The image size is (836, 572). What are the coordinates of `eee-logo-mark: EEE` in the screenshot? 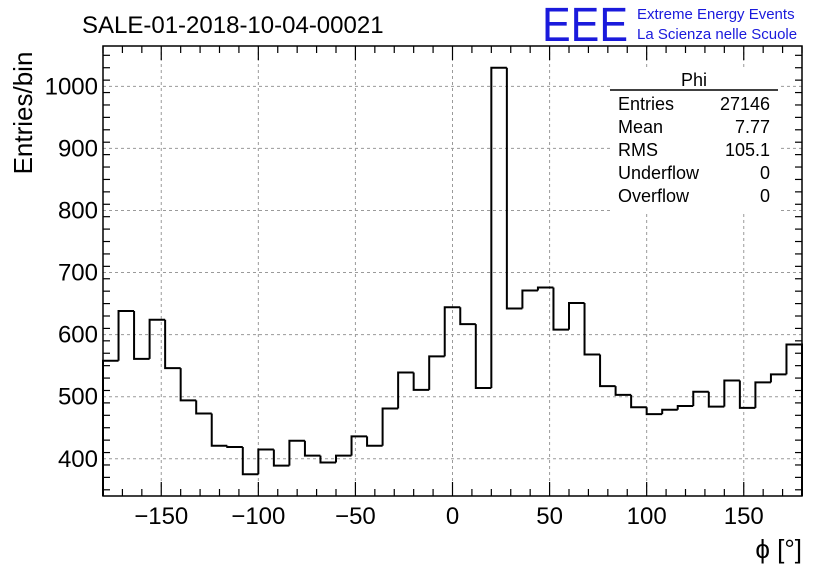 It's located at (585, 26).